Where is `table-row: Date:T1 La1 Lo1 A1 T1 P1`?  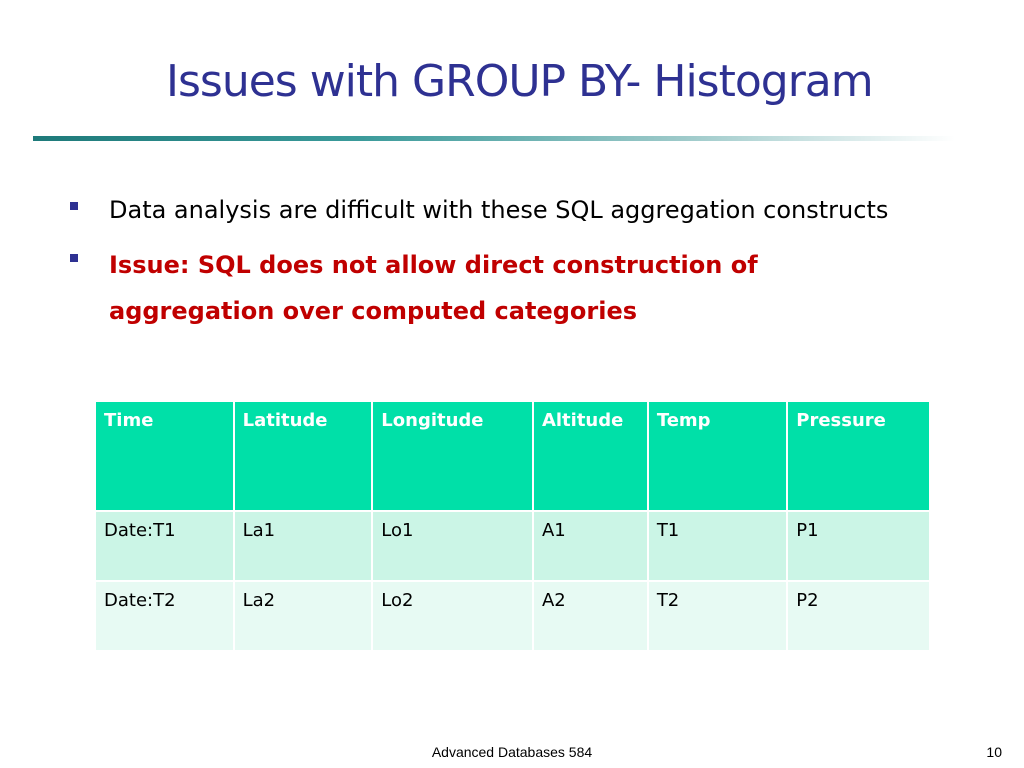
table-row: Date:T1 La1 Lo1 A1 T1 P1 is located at coordinates (512, 546).